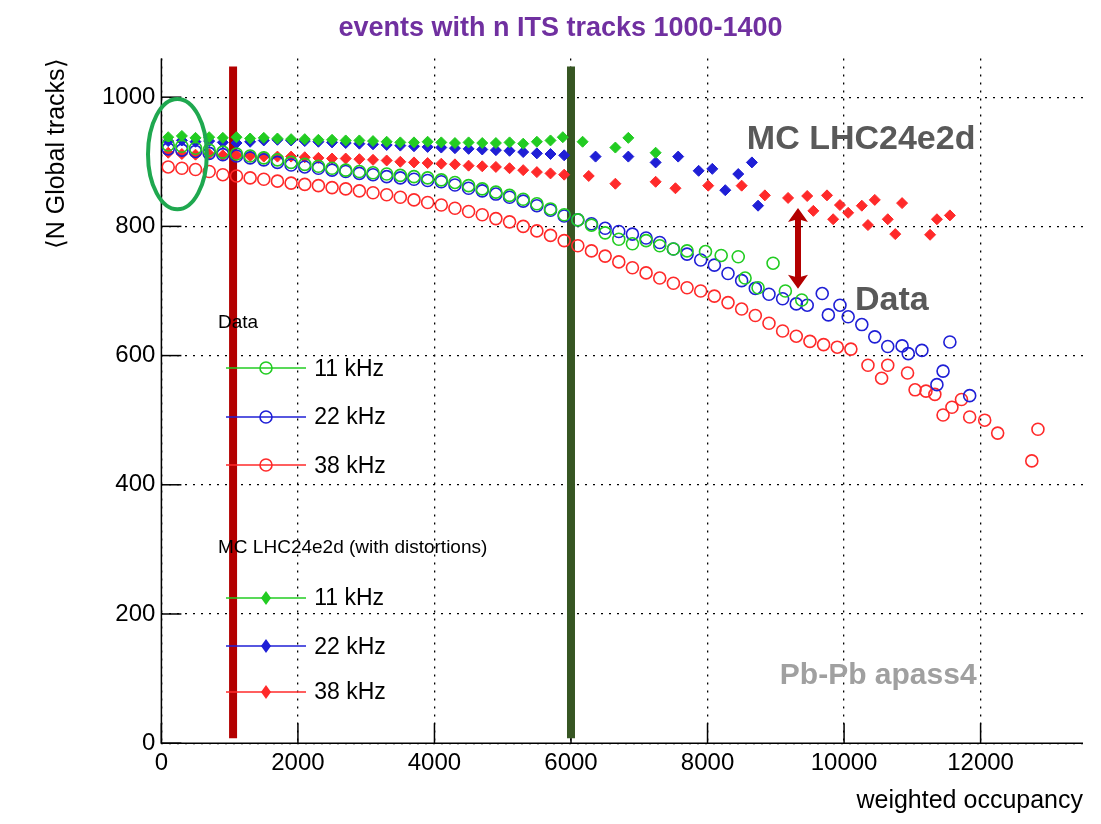 The width and height of the screenshot is (1101, 824). What do you see at coordinates (135, 354) in the screenshot?
I see `y-tick-label: 600` at bounding box center [135, 354].